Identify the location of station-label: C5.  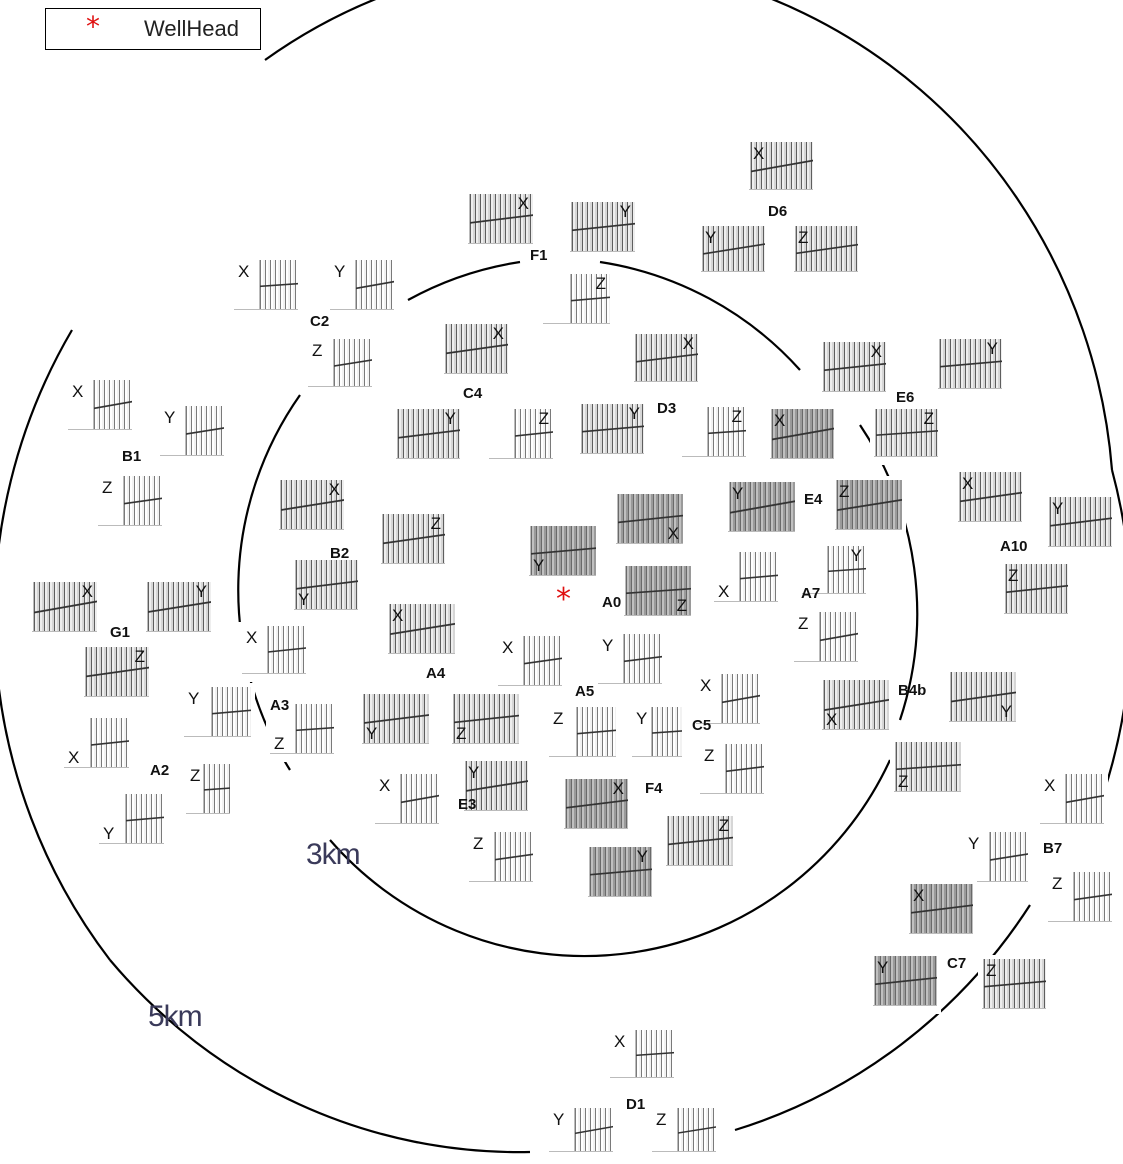
(702, 725).